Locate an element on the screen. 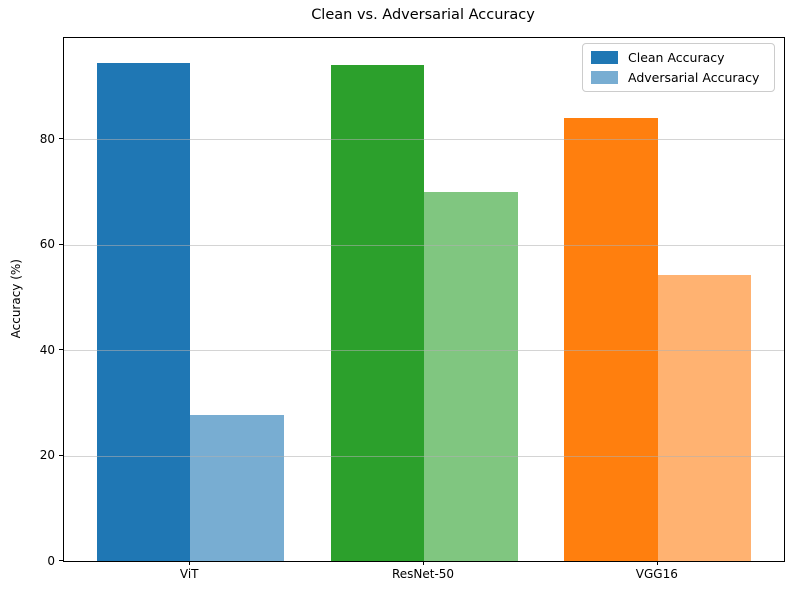  y-axis-label-wrap: Accuracy (%) is located at coordinates (16, 298).